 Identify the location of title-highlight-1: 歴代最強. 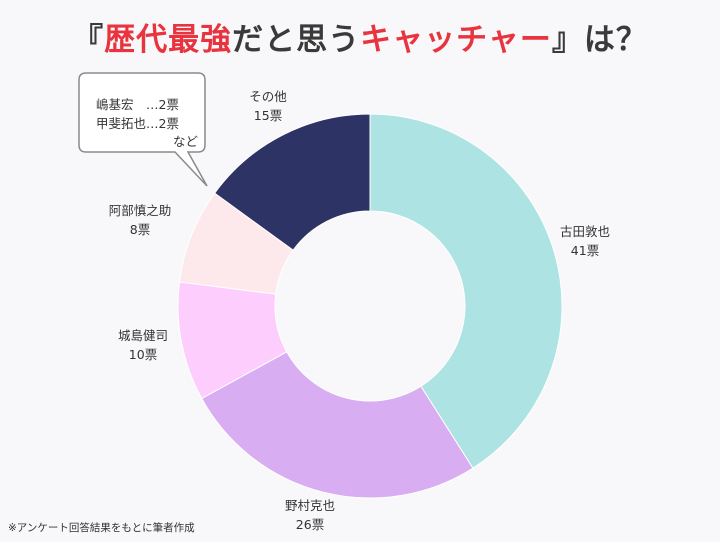
(168, 40).